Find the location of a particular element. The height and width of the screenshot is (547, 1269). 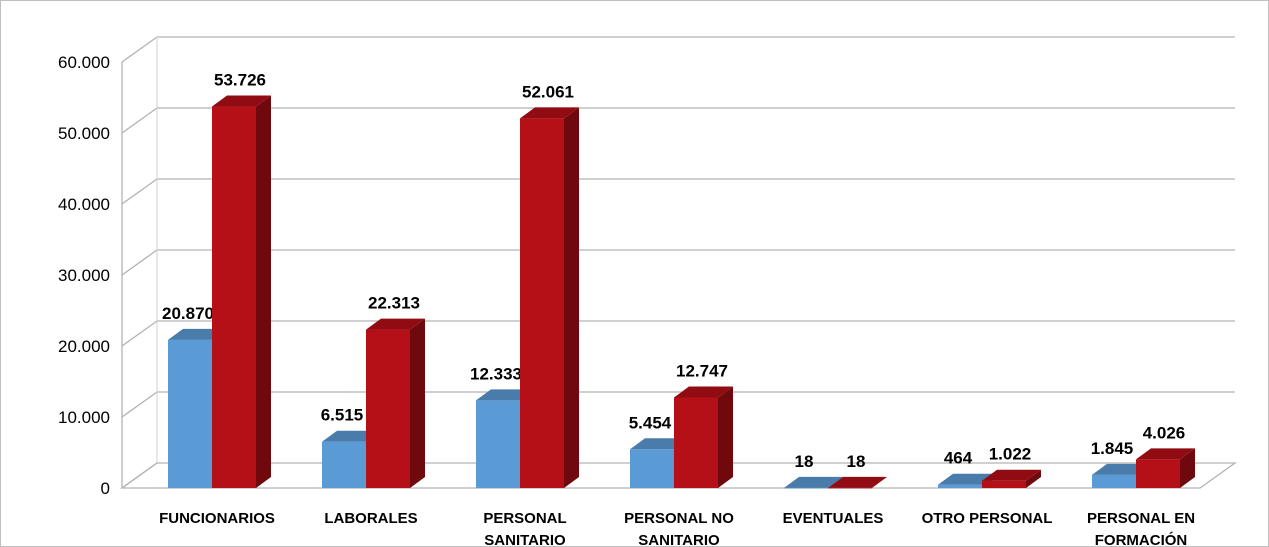

y-tick-label: 20.000 is located at coordinates (84, 346).